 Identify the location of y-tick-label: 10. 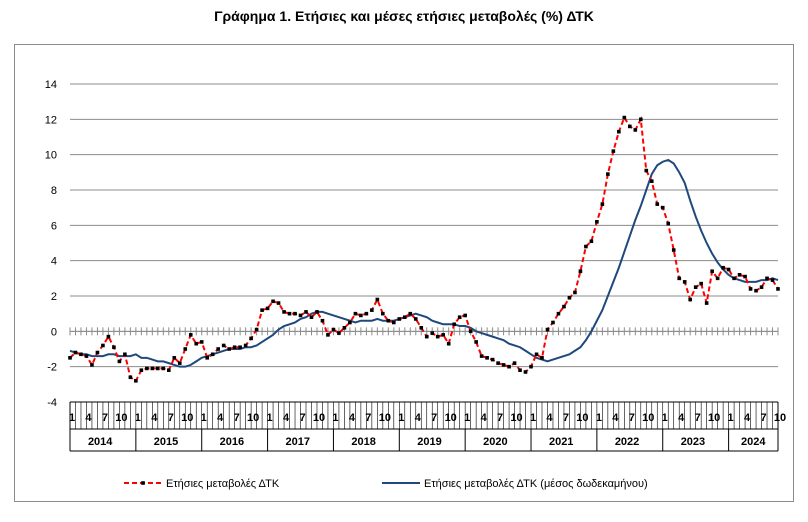
(51, 156).